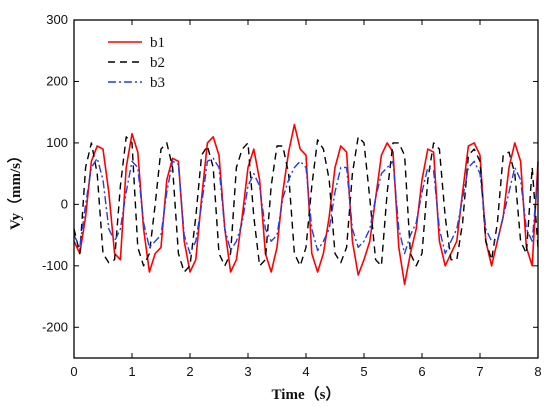  Describe the element at coordinates (136, 63) in the screenshot. I see `legend: b1 b2 b3` at that location.